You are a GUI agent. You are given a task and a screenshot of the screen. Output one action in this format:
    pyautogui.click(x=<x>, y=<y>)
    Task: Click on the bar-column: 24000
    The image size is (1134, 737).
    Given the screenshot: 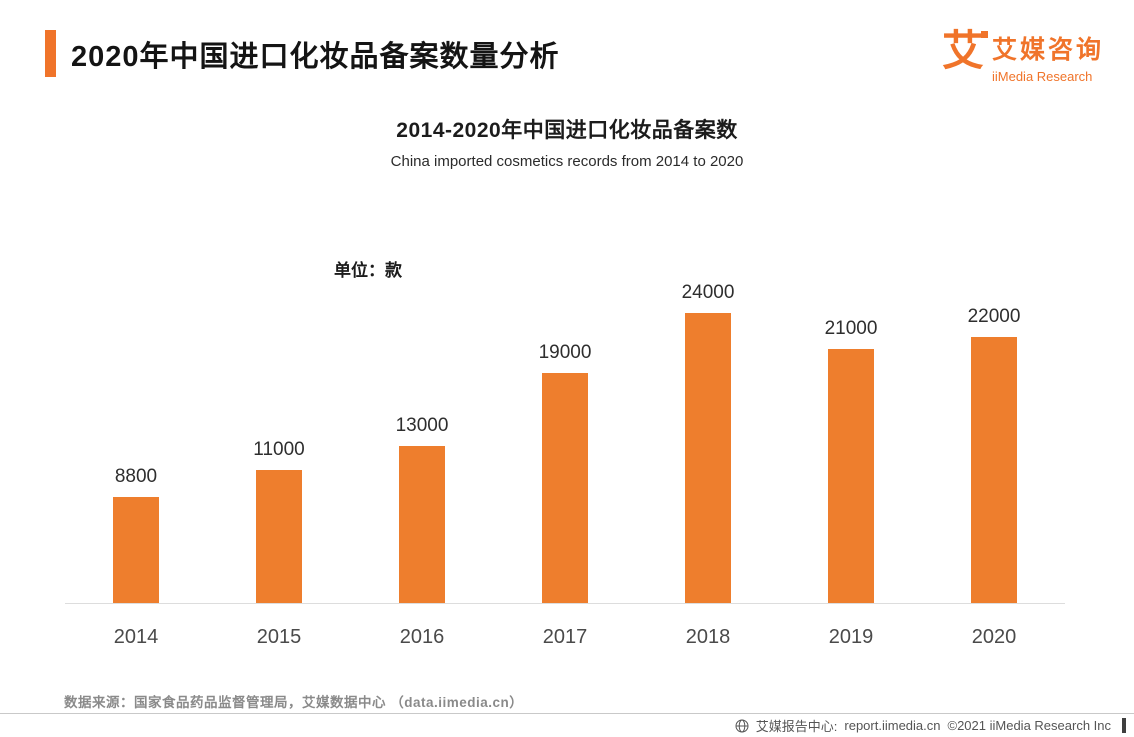 What is the action you would take?
    pyautogui.click(x=708, y=436)
    